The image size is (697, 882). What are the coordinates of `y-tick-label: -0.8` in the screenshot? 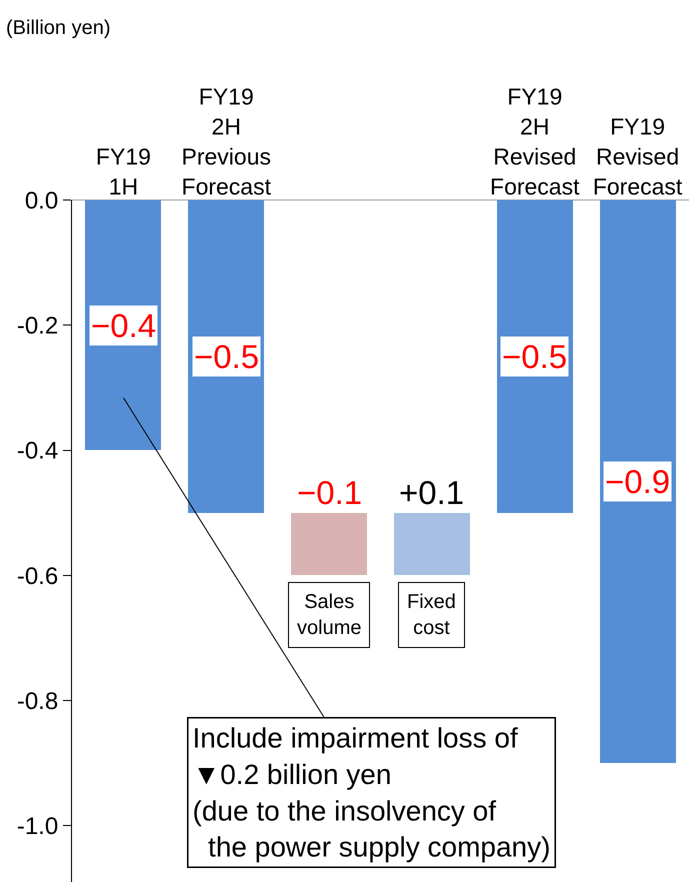 It's located at (37, 701).